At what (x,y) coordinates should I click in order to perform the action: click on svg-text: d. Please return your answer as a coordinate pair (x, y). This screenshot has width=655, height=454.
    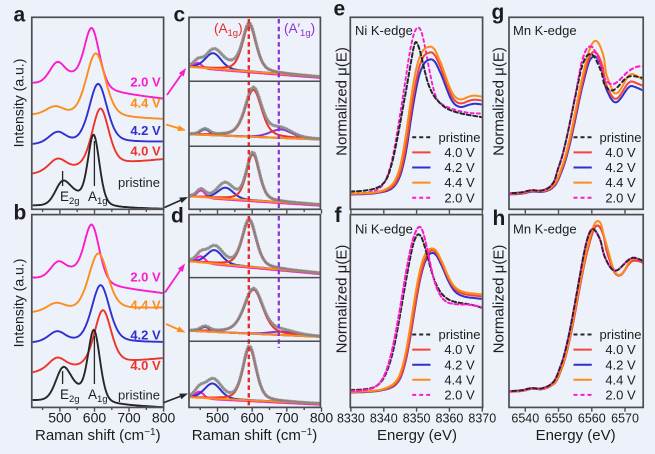
    Looking at the image, I should click on (177, 215).